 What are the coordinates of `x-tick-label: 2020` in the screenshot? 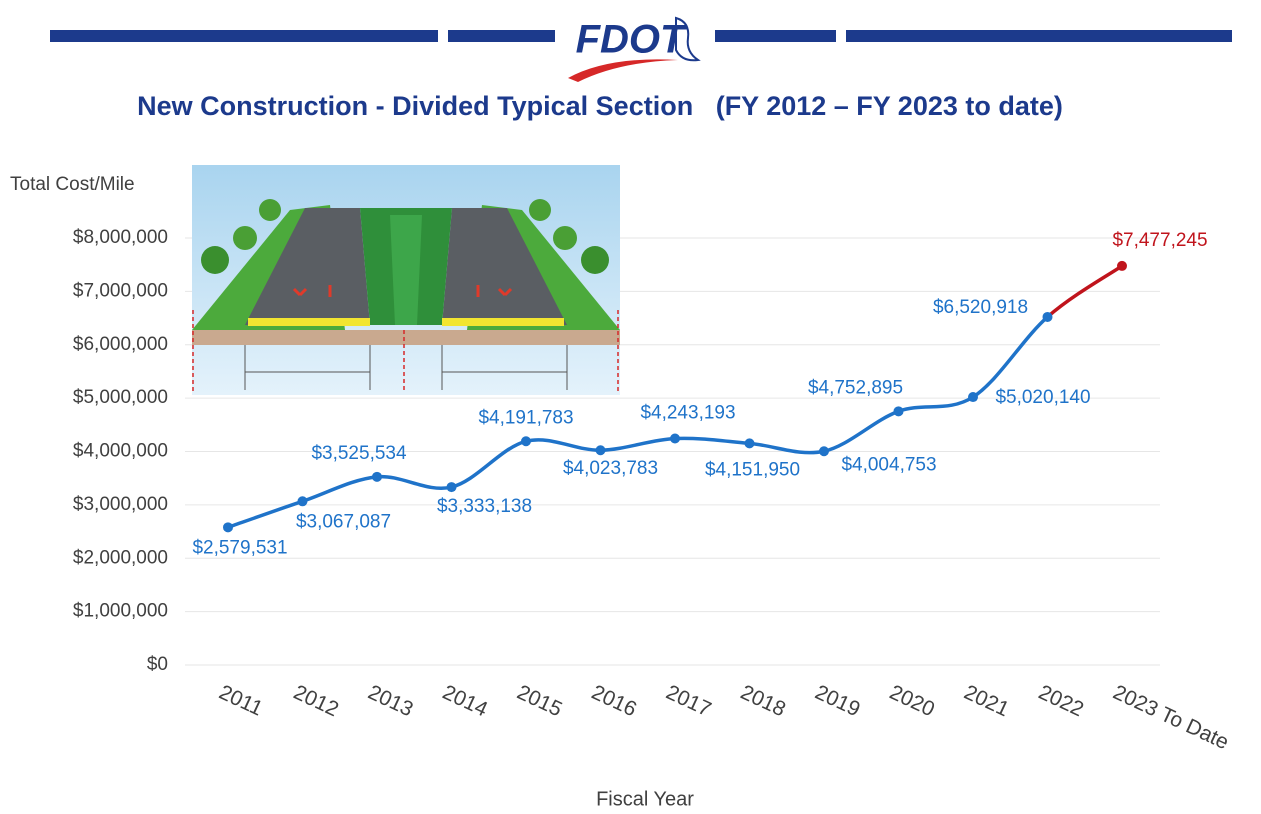 It's located at (912, 701).